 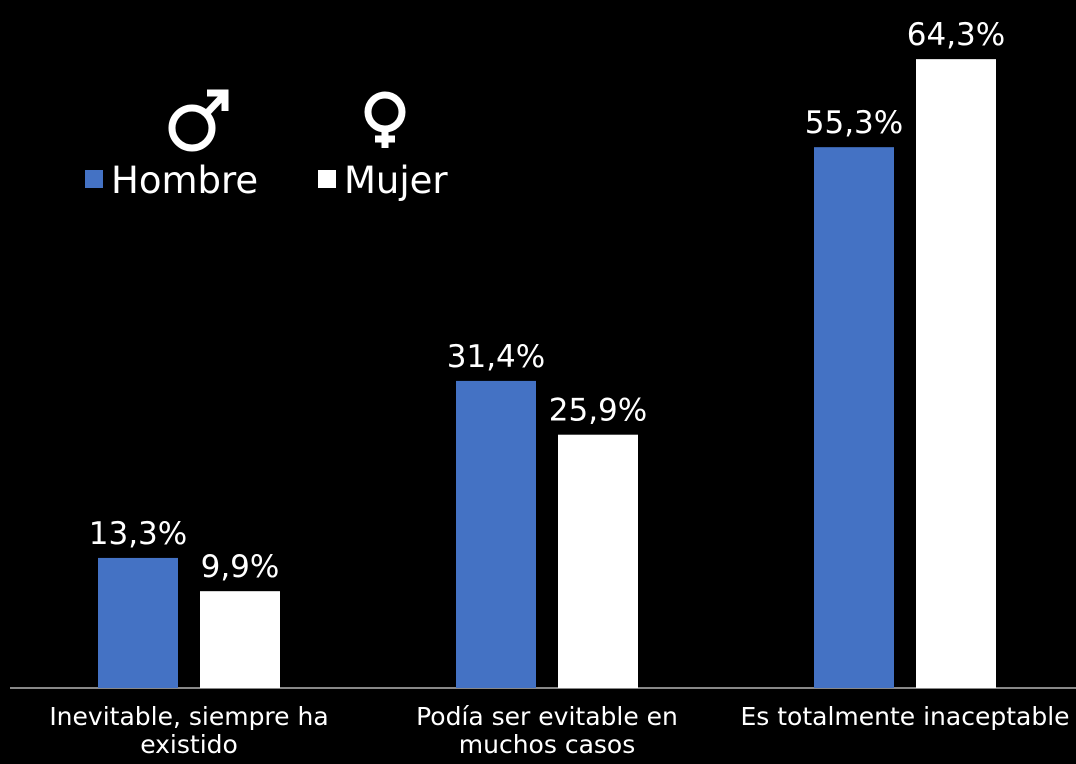 I want to click on value-label: 13,3%, so click(x=138, y=534).